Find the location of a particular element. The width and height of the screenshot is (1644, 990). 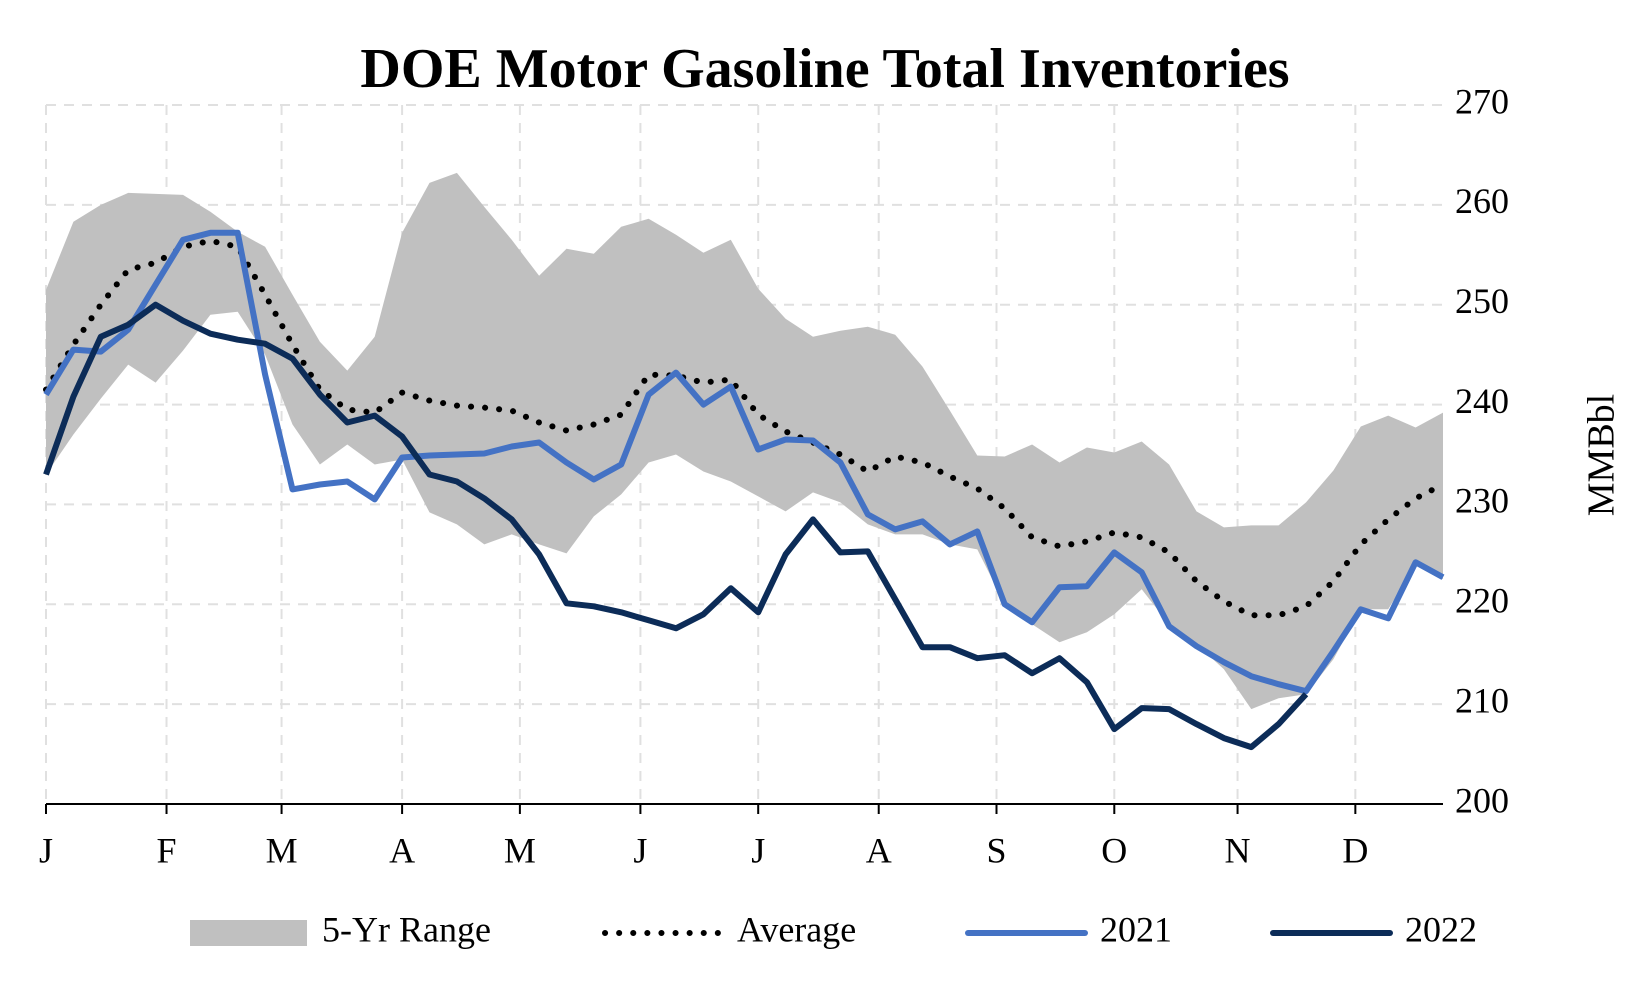

y-tick-label: 260 is located at coordinates (1482, 201).